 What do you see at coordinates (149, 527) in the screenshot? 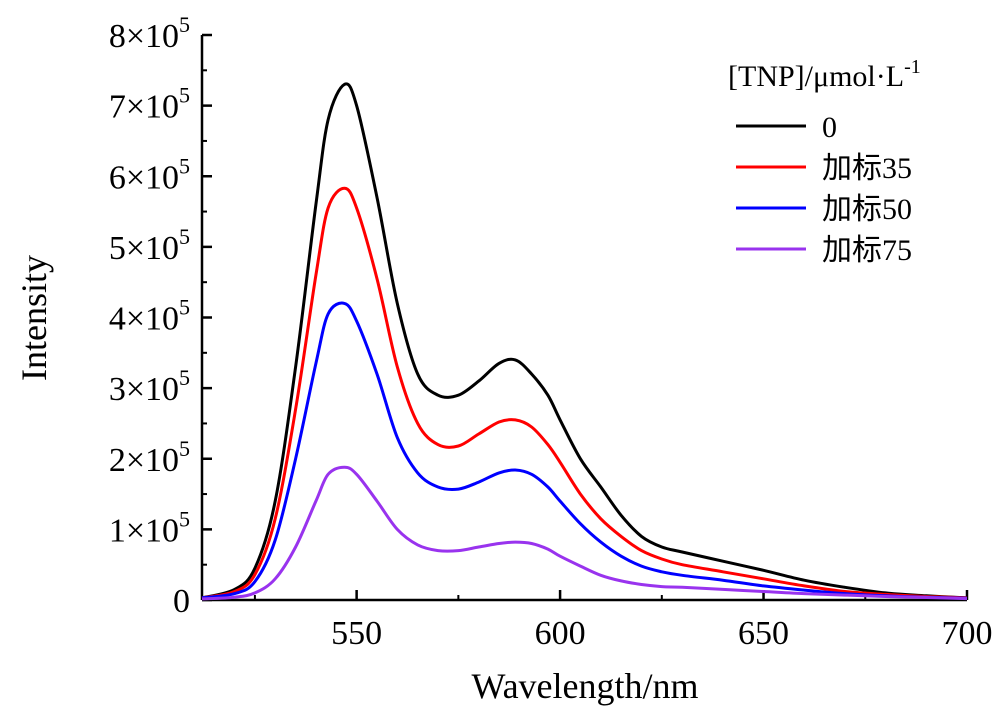
I see `y-tick-label: 1×10⁵` at bounding box center [149, 527].